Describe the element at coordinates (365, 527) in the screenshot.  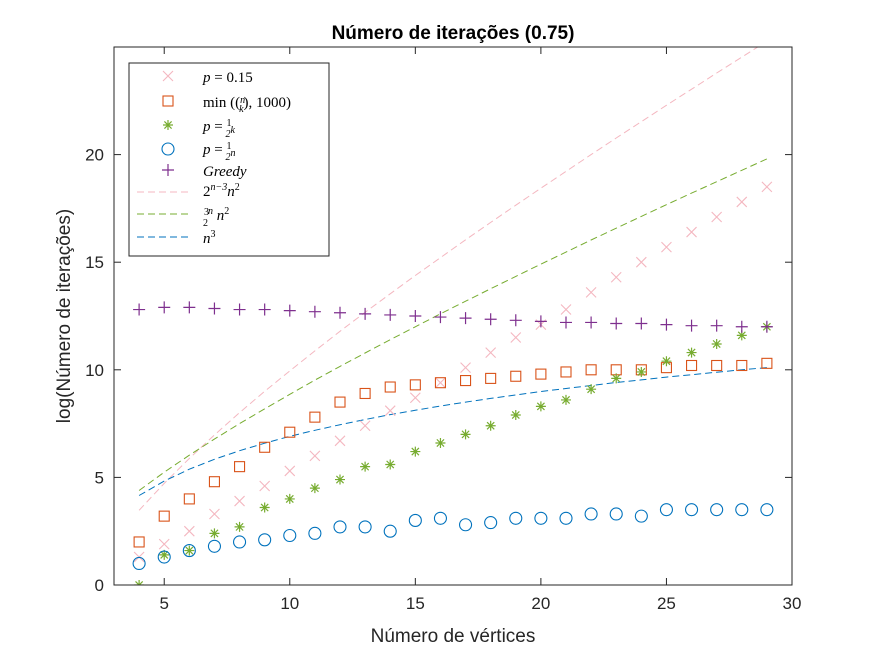
I see `point-s3-9-shape` at that location.